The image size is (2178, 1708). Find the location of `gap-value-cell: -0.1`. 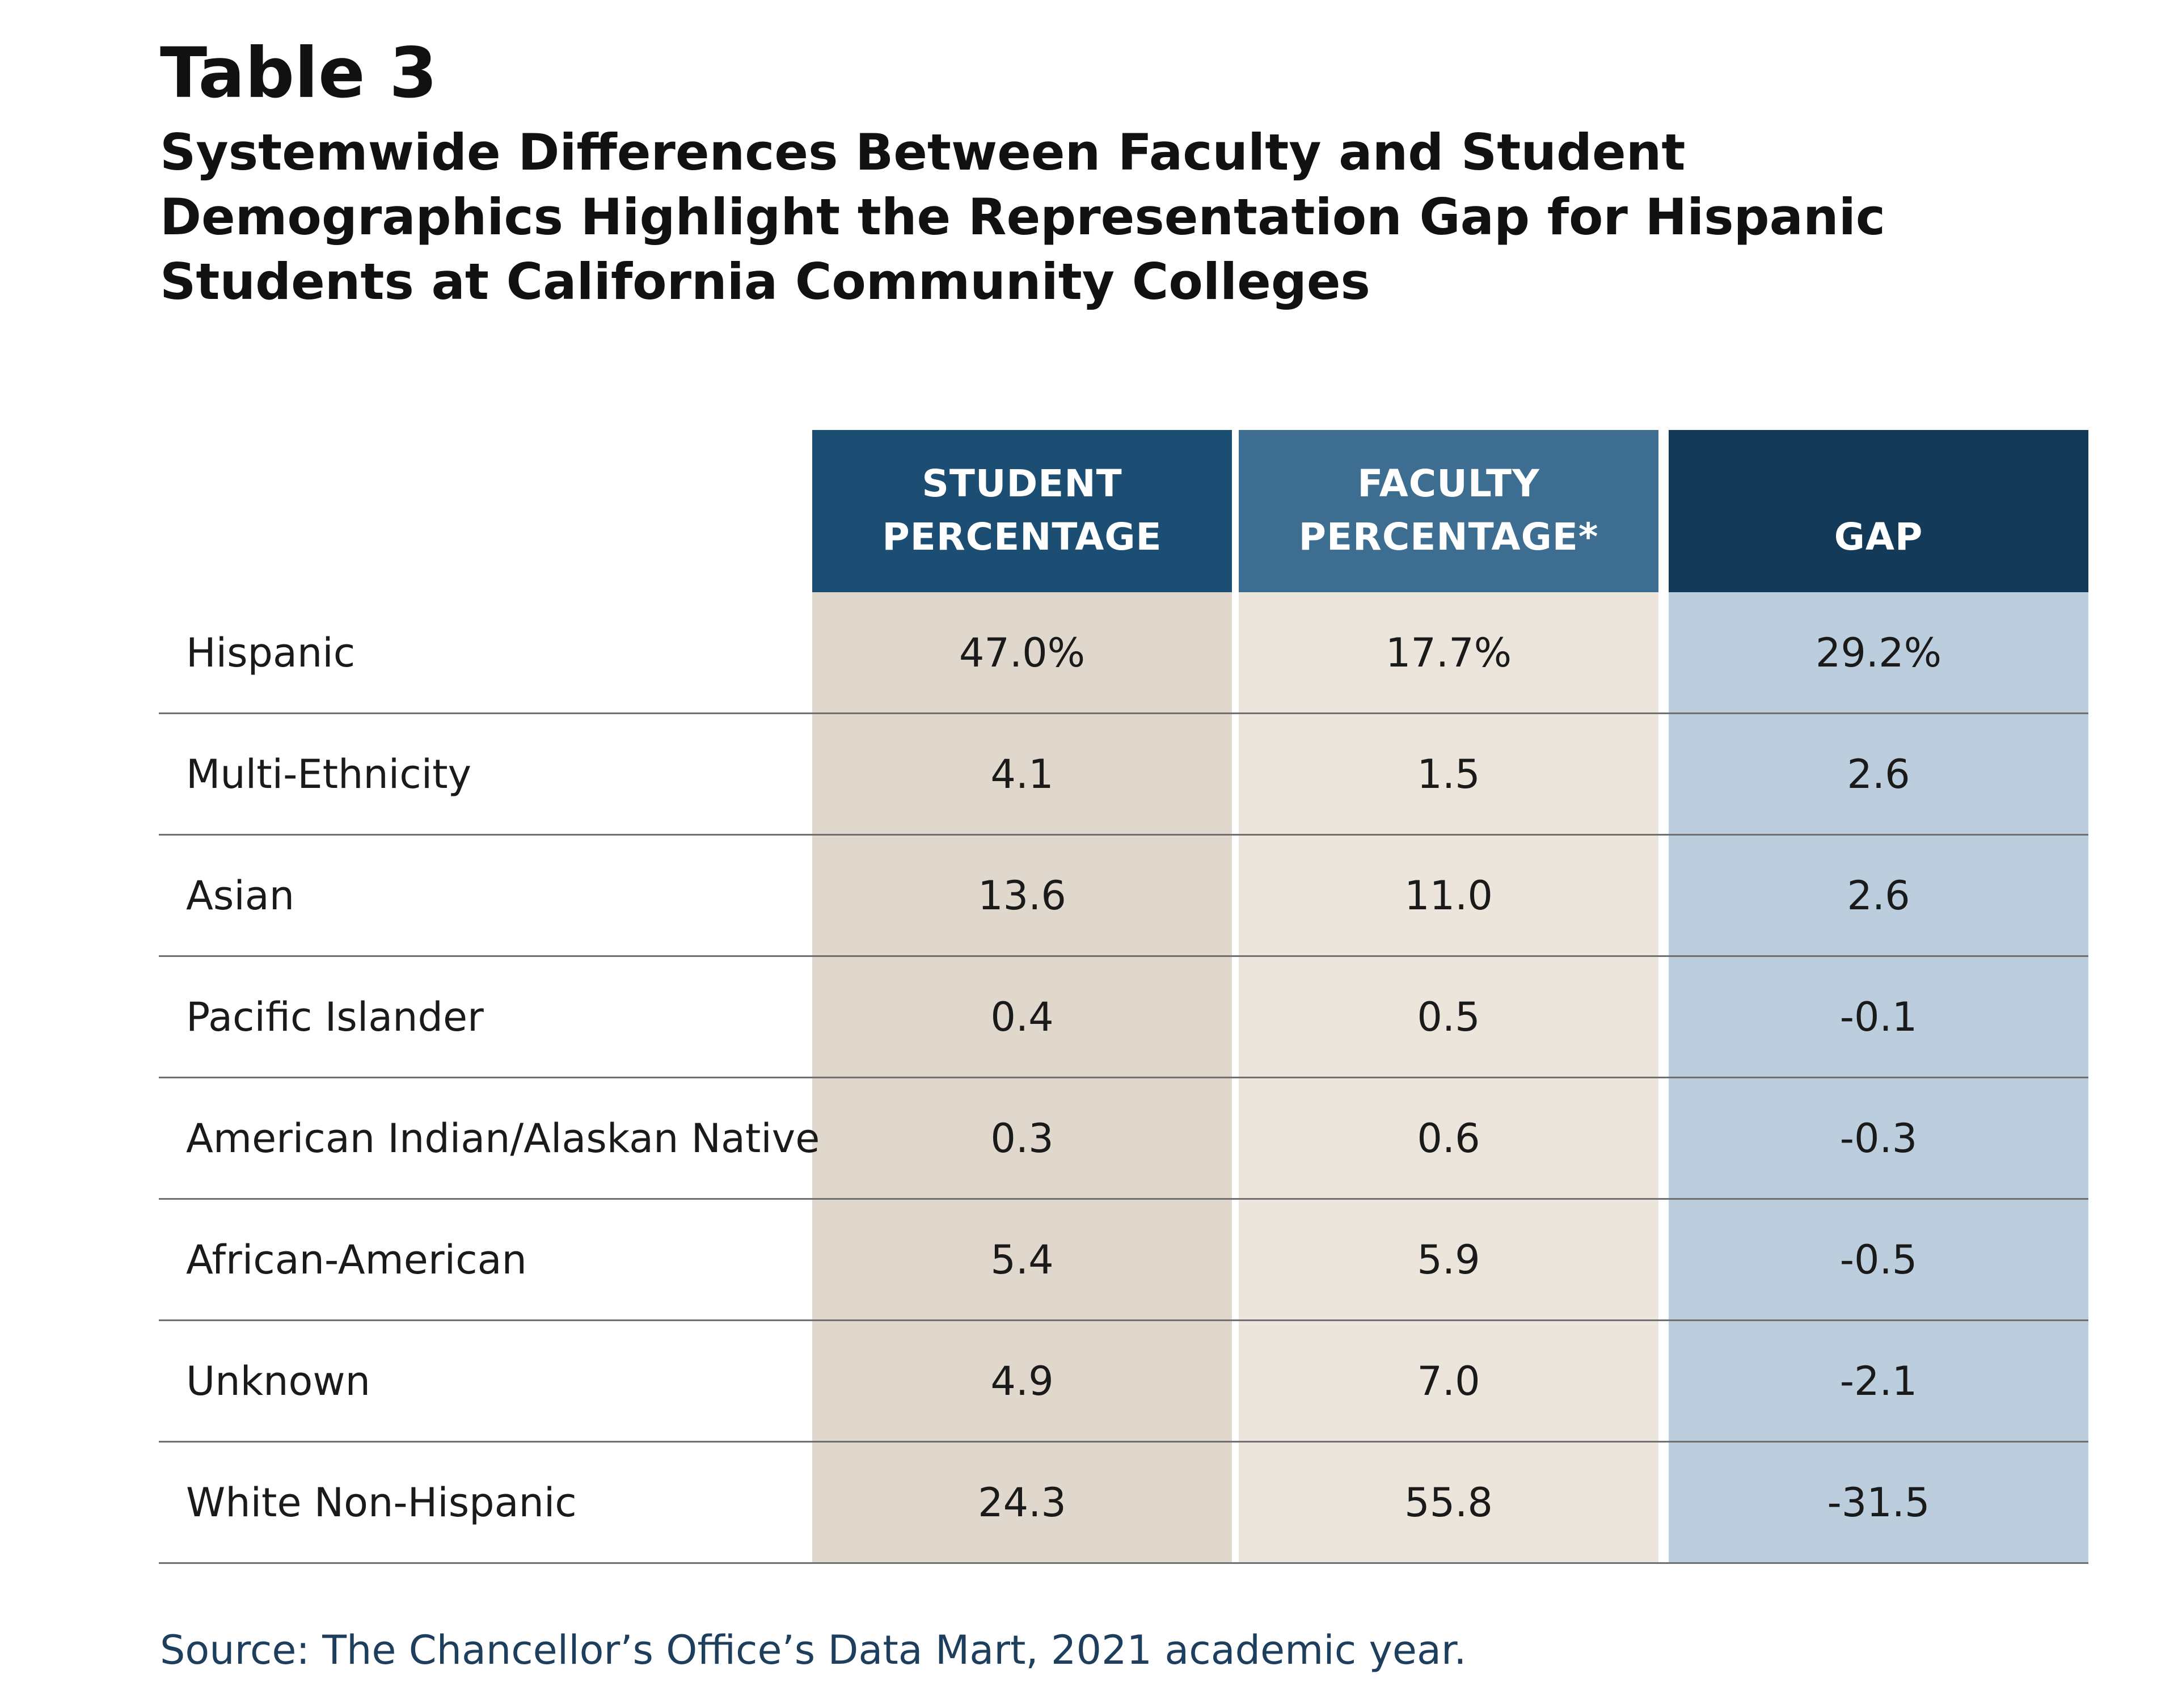

gap-value-cell: -0.1 is located at coordinates (1878, 1017).